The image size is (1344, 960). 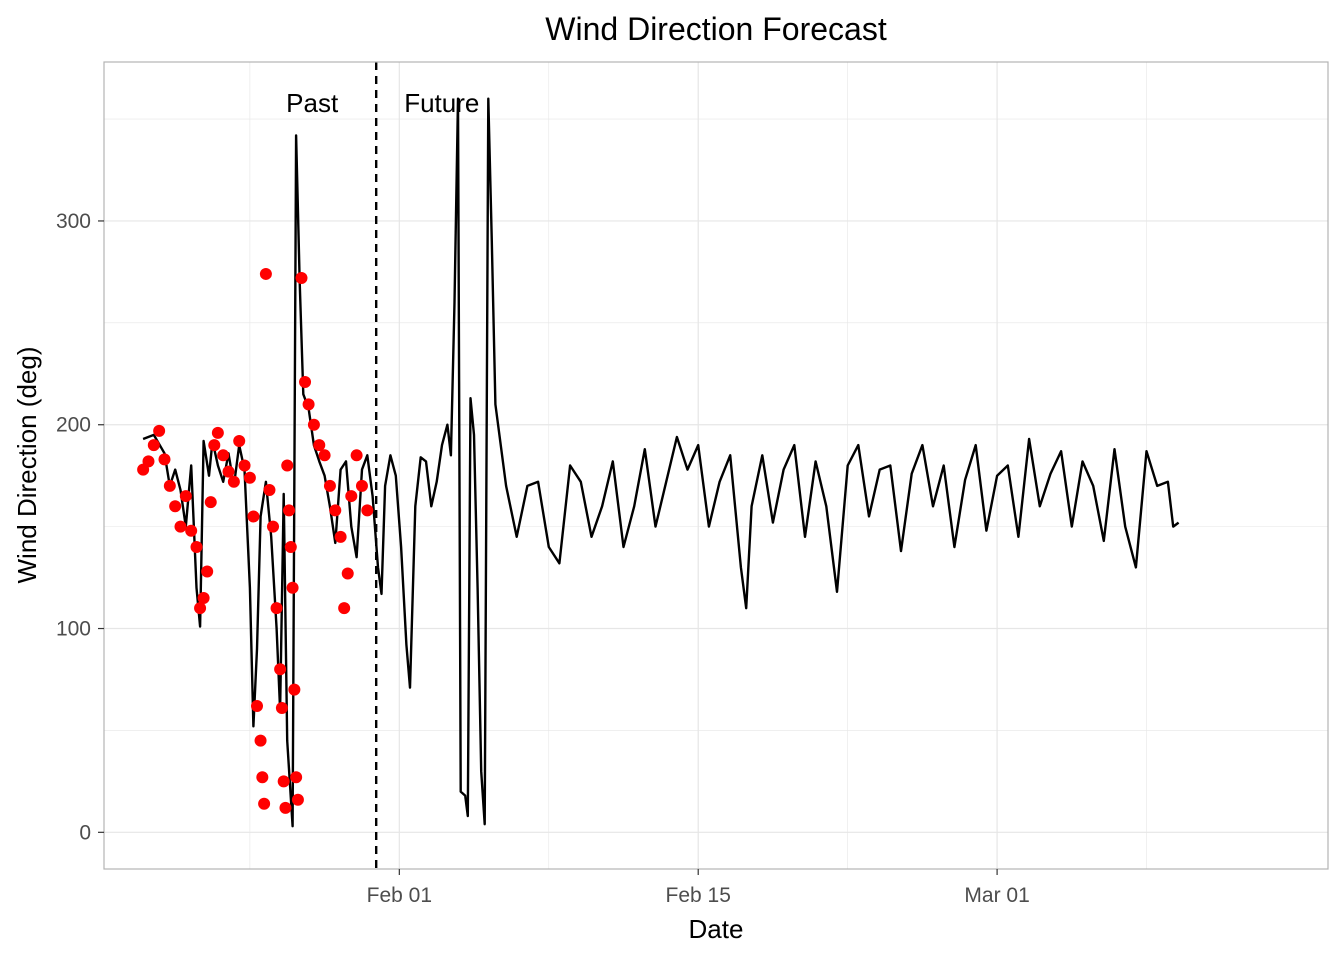 What do you see at coordinates (73, 221) in the screenshot?
I see `y-tick-label: 300` at bounding box center [73, 221].